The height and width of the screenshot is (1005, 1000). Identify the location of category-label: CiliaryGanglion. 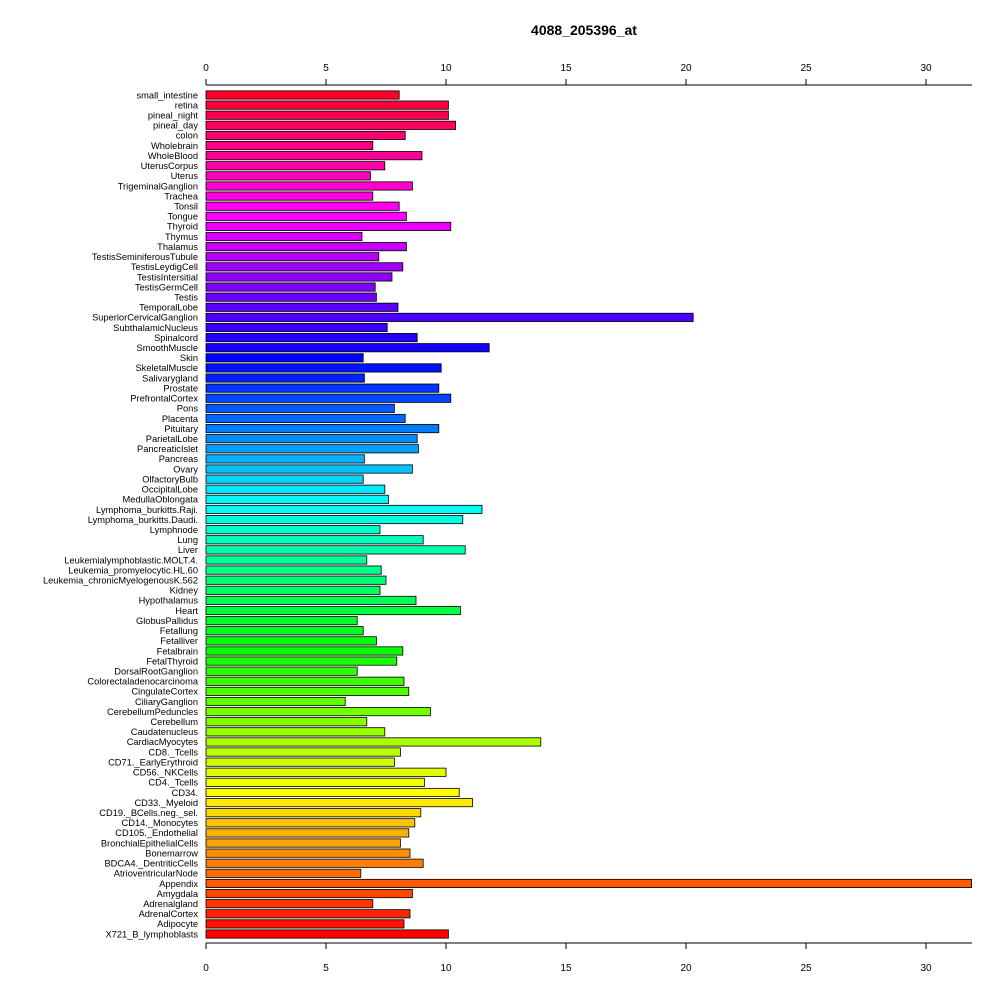
(166, 702).